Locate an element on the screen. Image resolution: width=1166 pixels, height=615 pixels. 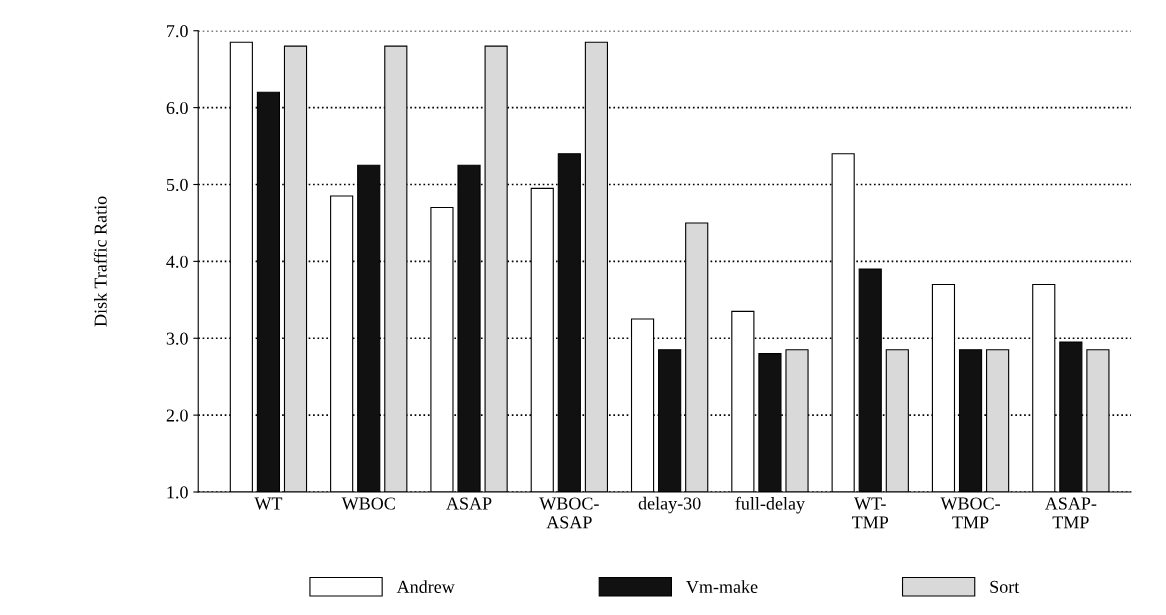
legend-label: Sort is located at coordinates (1005, 586).